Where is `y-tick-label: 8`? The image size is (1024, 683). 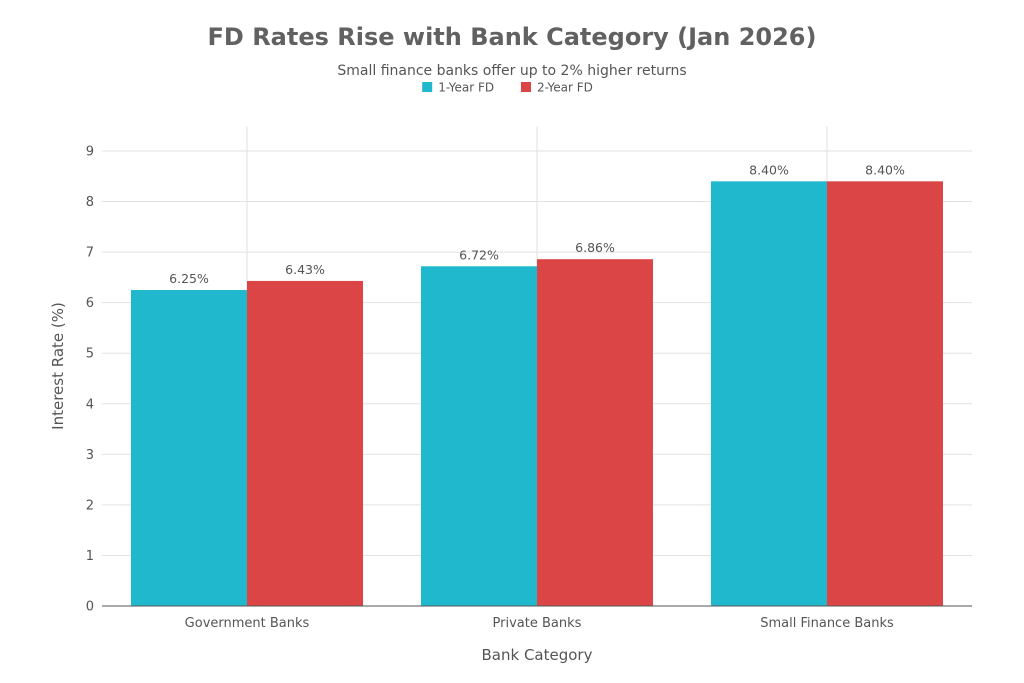 y-tick-label: 8 is located at coordinates (90, 202).